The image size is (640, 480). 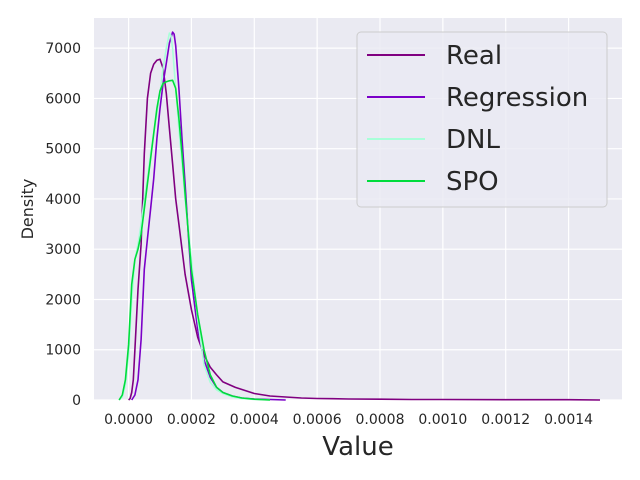 What do you see at coordinates (254, 420) in the screenshot?
I see `x-tick-label: 0.0004` at bounding box center [254, 420].